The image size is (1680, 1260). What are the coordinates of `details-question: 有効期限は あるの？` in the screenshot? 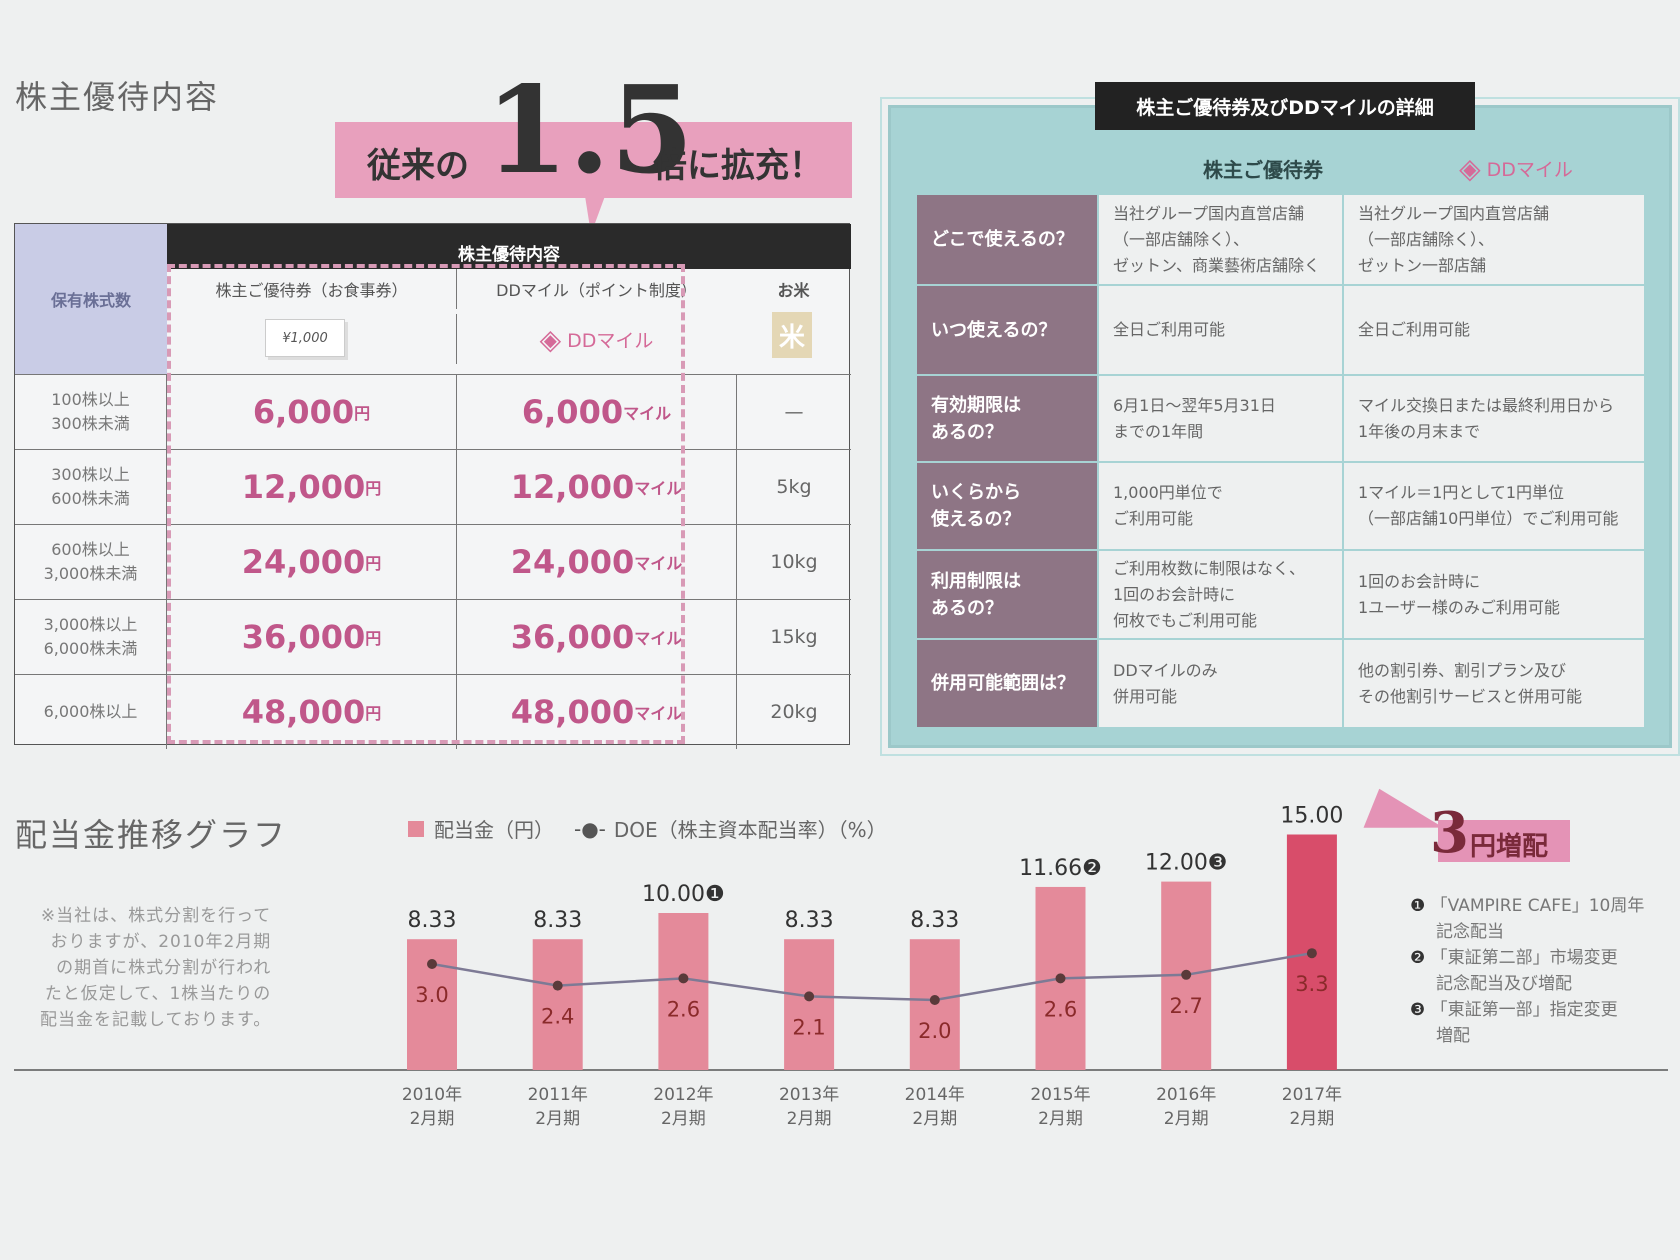 It's located at (1007, 418).